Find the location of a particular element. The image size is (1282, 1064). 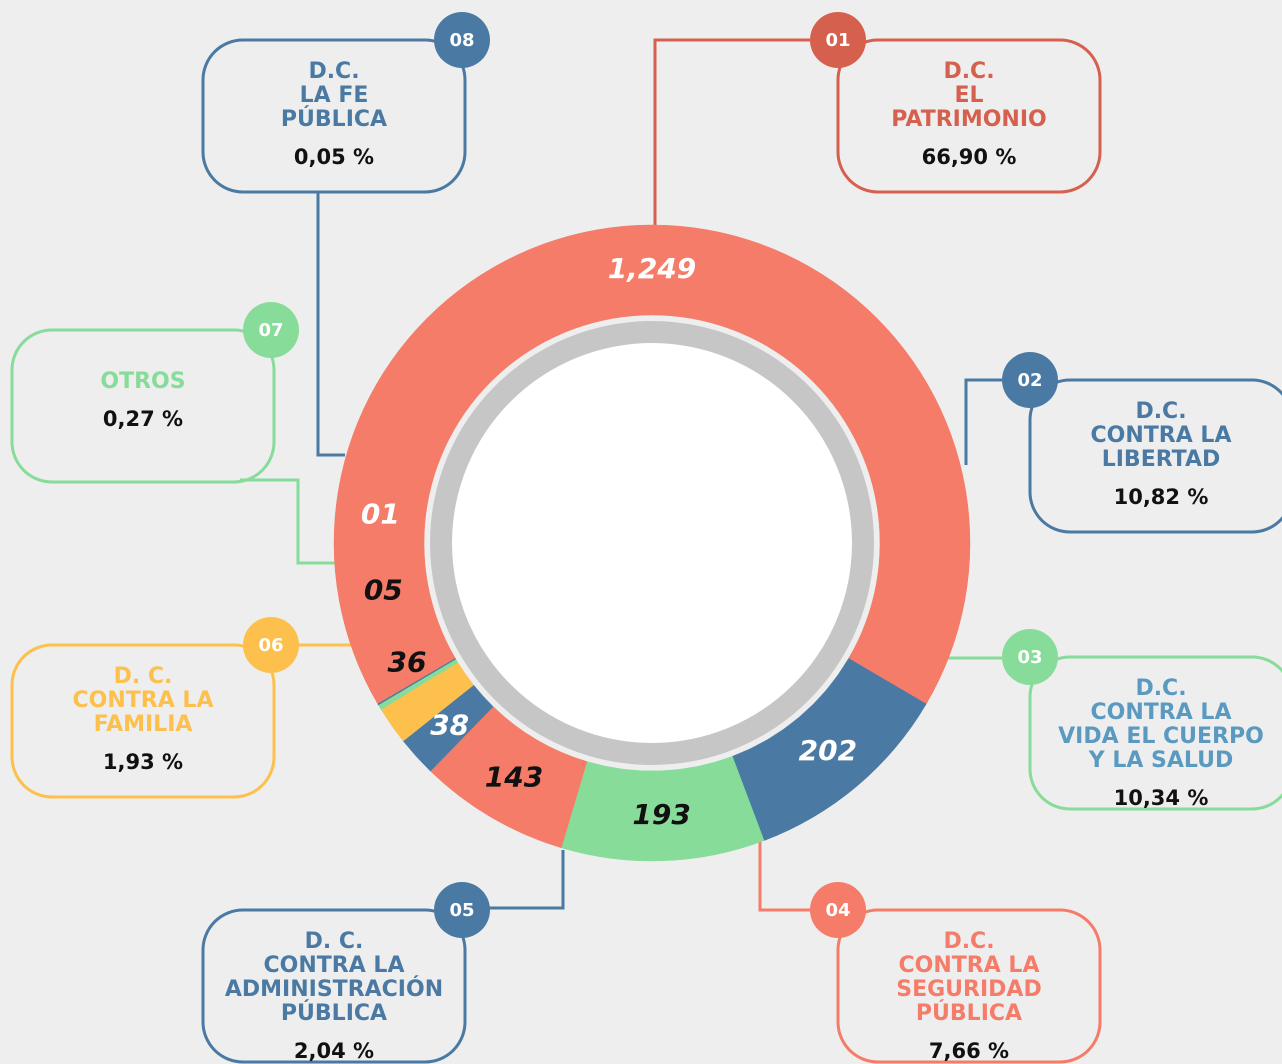

callout-title: VIDA EL CUERPO is located at coordinates (1161, 736).